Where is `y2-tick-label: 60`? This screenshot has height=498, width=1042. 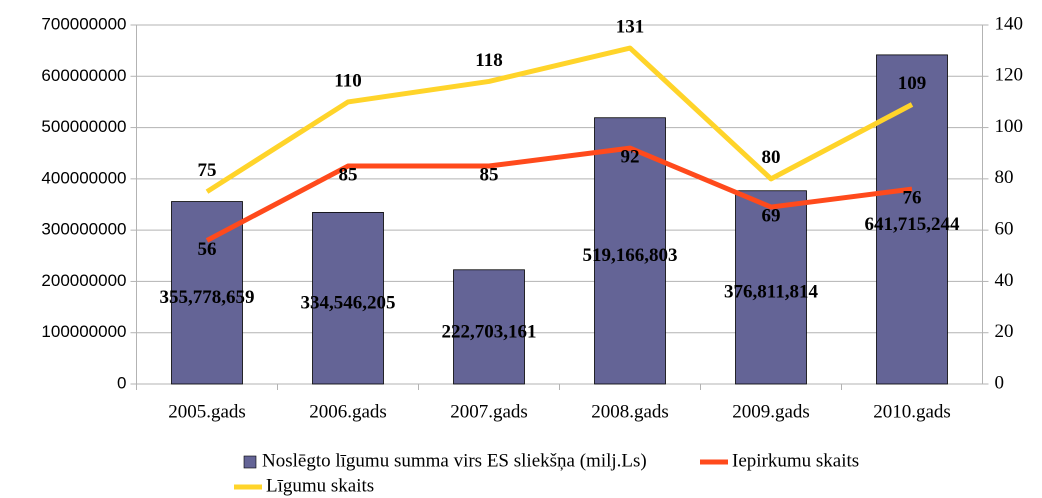
y2-tick-label: 60 is located at coordinates (1004, 229).